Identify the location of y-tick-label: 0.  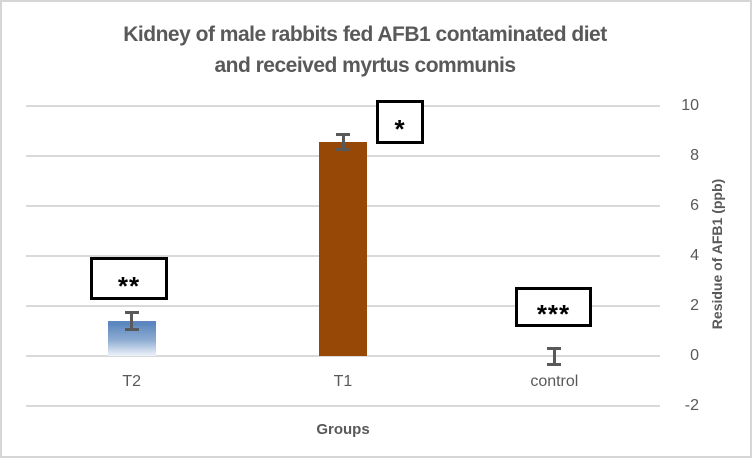
(694, 355).